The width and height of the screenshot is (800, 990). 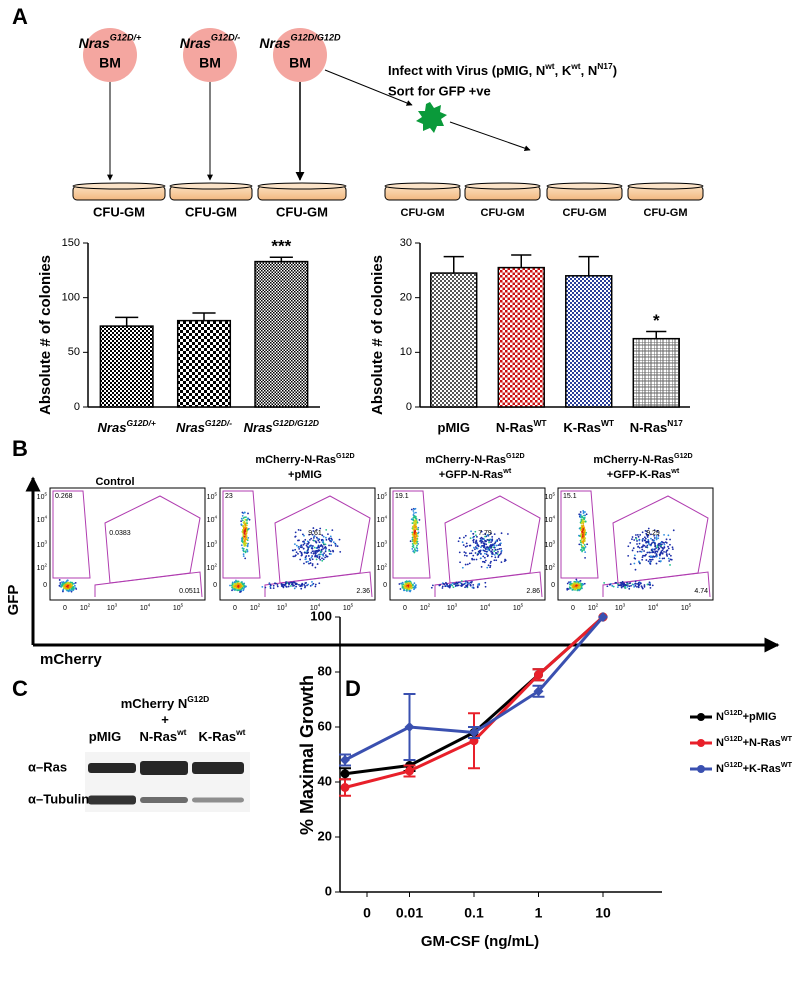 What do you see at coordinates (297, 544) in the screenshot?
I see `flow-plot: 23 9.61 2.36` at bounding box center [297, 544].